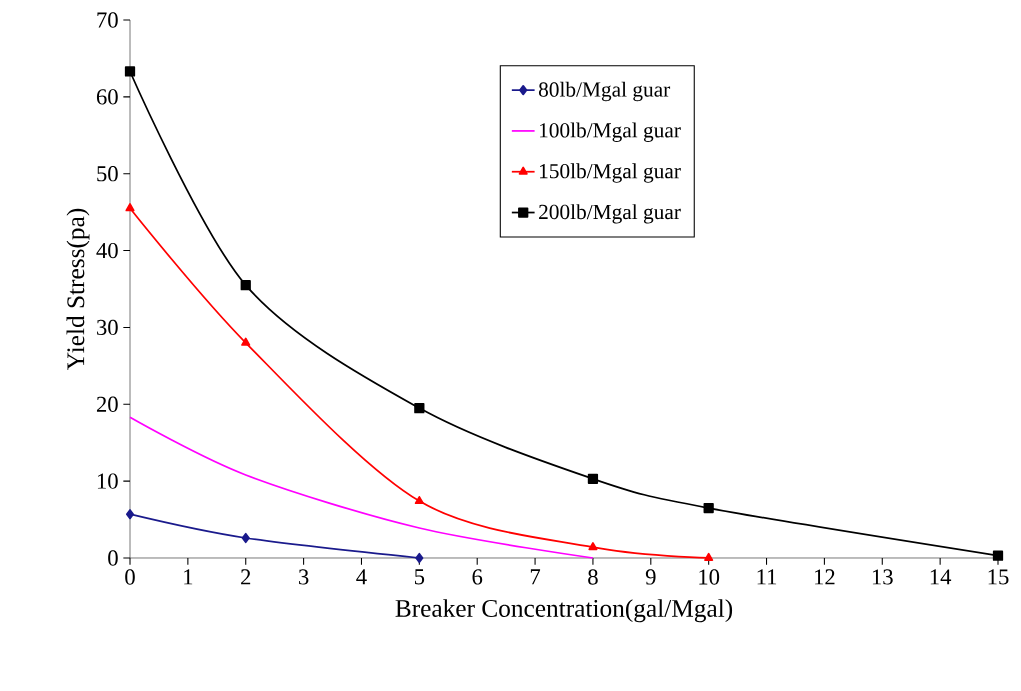  Describe the element at coordinates (882, 577) in the screenshot. I see `x-tick-label: 13` at that location.